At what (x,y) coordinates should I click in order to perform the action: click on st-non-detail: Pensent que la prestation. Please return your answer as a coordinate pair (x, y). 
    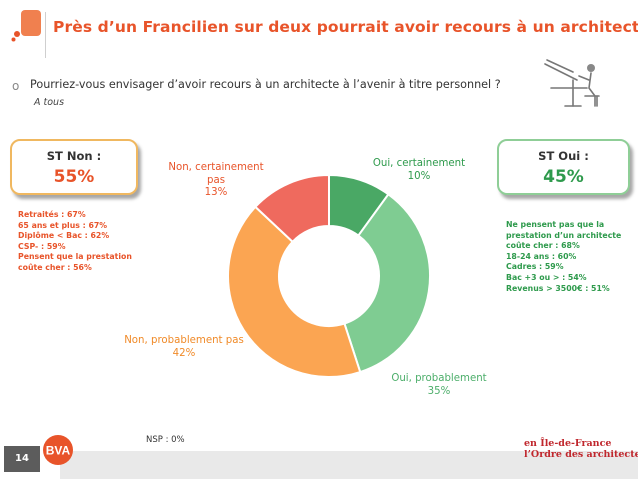
    Looking at the image, I should click on (75, 257).